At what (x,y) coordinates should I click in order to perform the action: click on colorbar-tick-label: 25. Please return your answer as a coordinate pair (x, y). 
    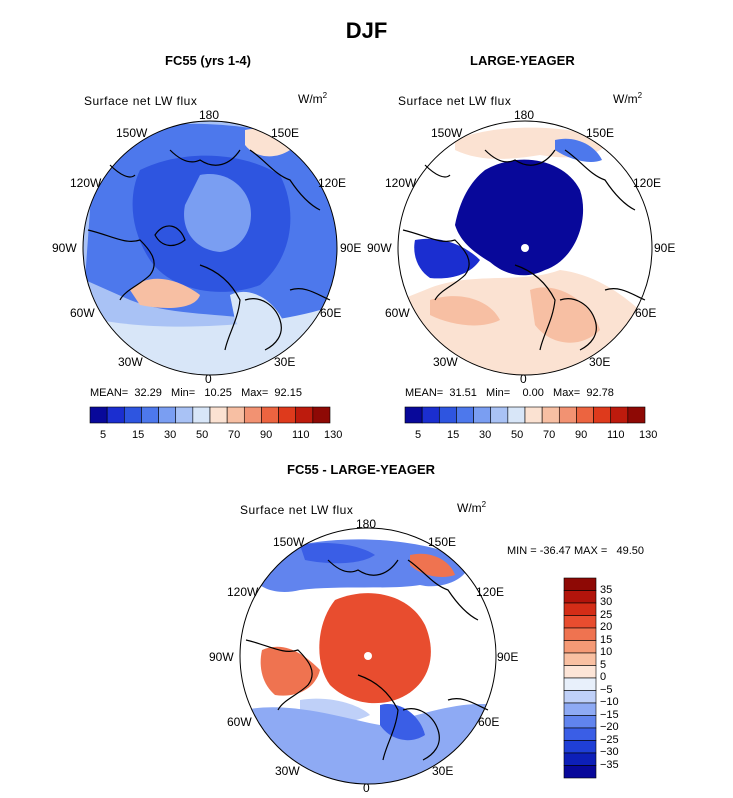
    Looking at the image, I should click on (606, 614).